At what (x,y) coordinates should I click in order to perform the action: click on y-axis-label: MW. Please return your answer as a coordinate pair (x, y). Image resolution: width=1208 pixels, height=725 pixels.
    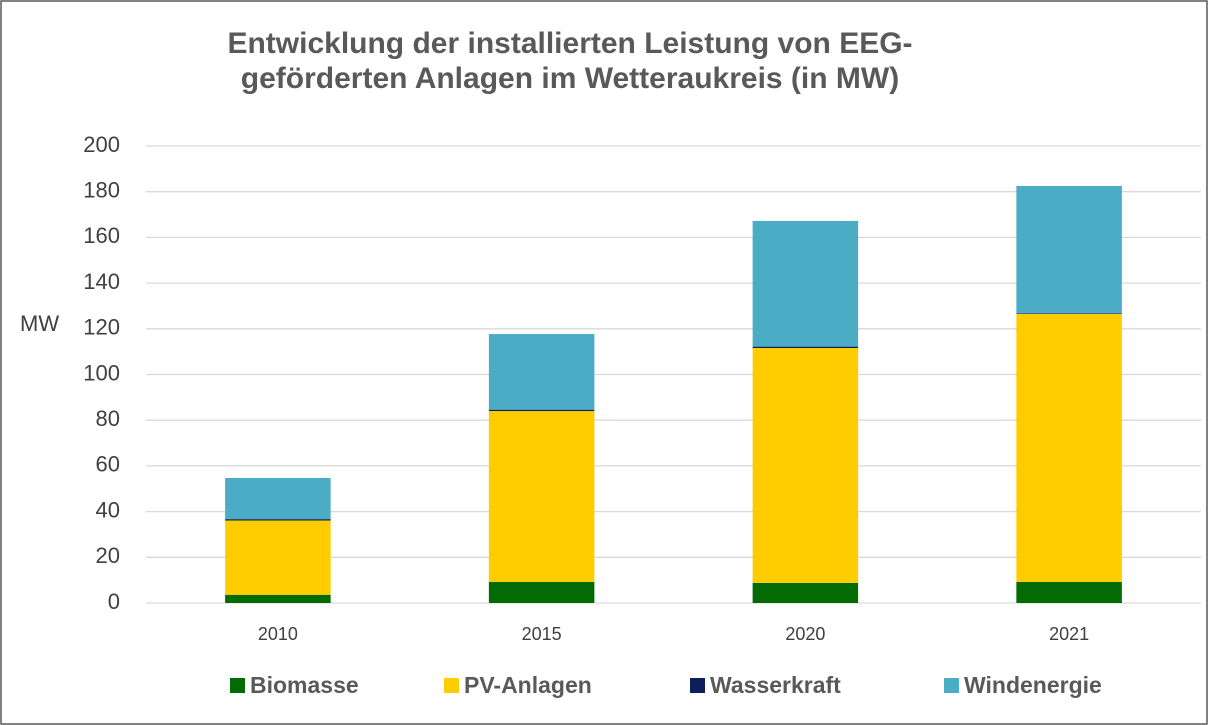
    Looking at the image, I should click on (39, 323).